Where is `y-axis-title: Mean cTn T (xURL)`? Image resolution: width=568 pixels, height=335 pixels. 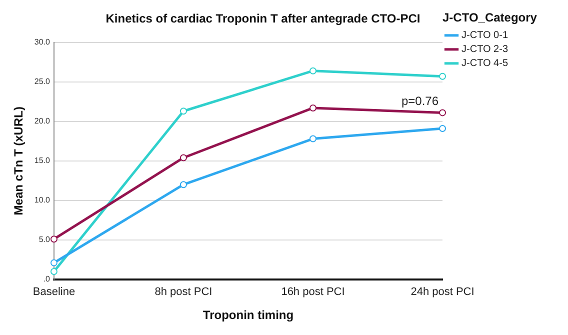 y-axis-title: Mean cTn T (xURL) is located at coordinates (19, 161).